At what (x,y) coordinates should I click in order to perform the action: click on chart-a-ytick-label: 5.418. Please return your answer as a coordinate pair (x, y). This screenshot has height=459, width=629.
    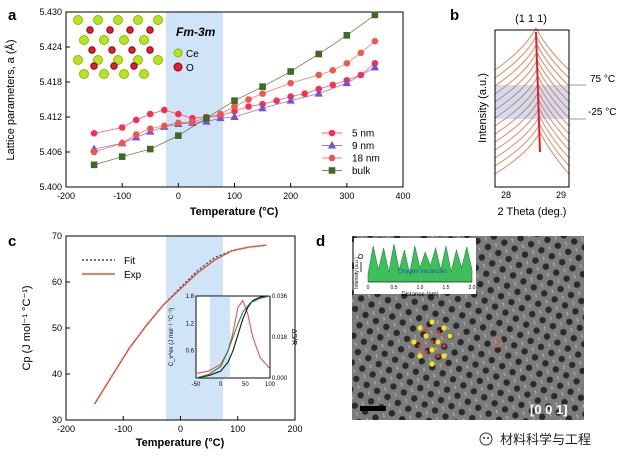
    Looking at the image, I should click on (50, 82).